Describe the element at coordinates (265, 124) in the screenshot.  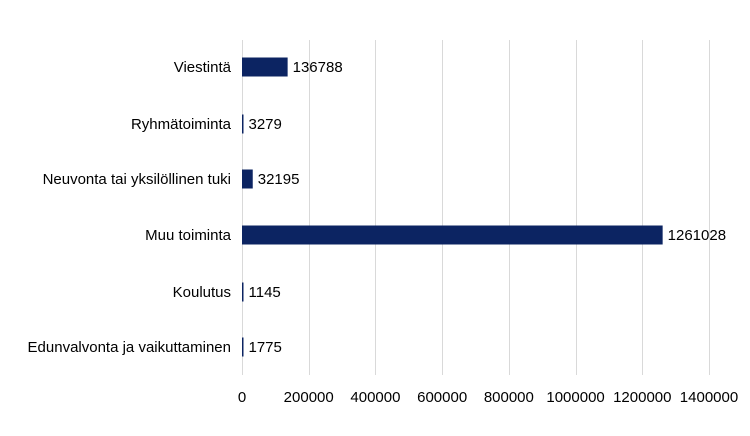
I see `data-label: 3279` at that location.